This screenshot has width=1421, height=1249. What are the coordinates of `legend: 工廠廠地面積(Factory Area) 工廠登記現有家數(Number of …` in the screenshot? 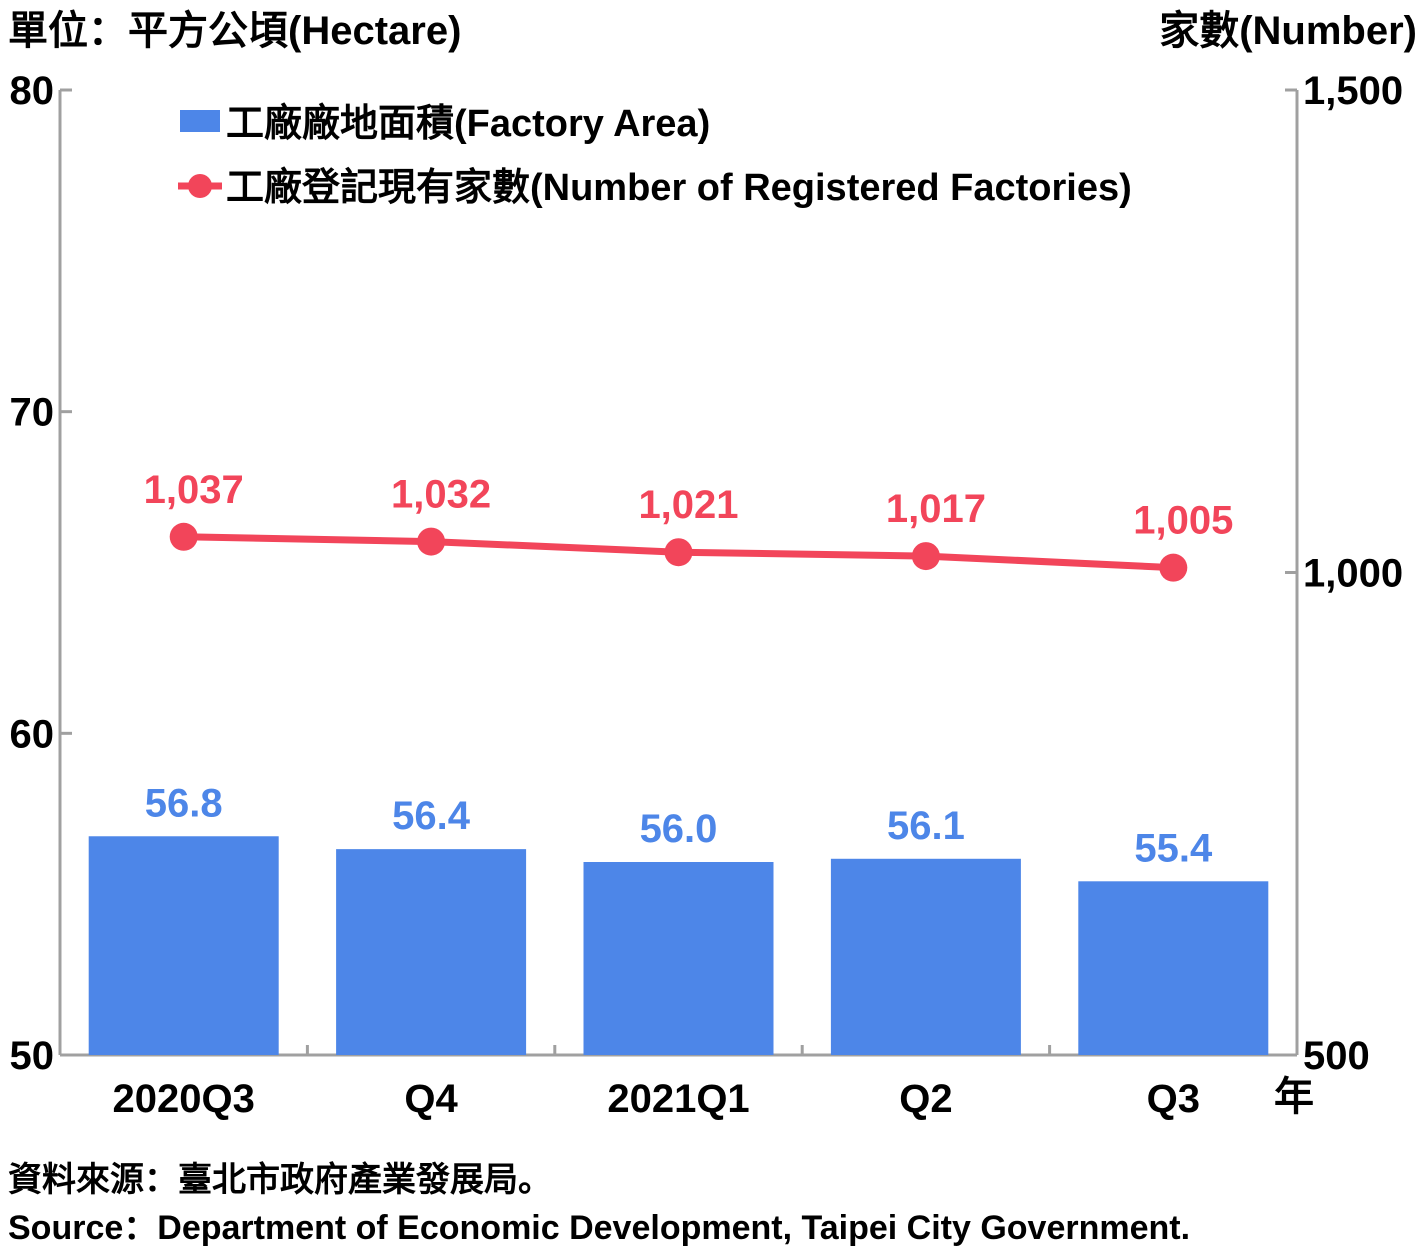 It's located at (655, 155).